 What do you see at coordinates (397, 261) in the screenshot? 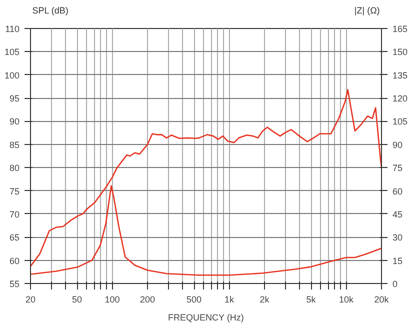
I see `y2-tick-label: 15` at bounding box center [397, 261].